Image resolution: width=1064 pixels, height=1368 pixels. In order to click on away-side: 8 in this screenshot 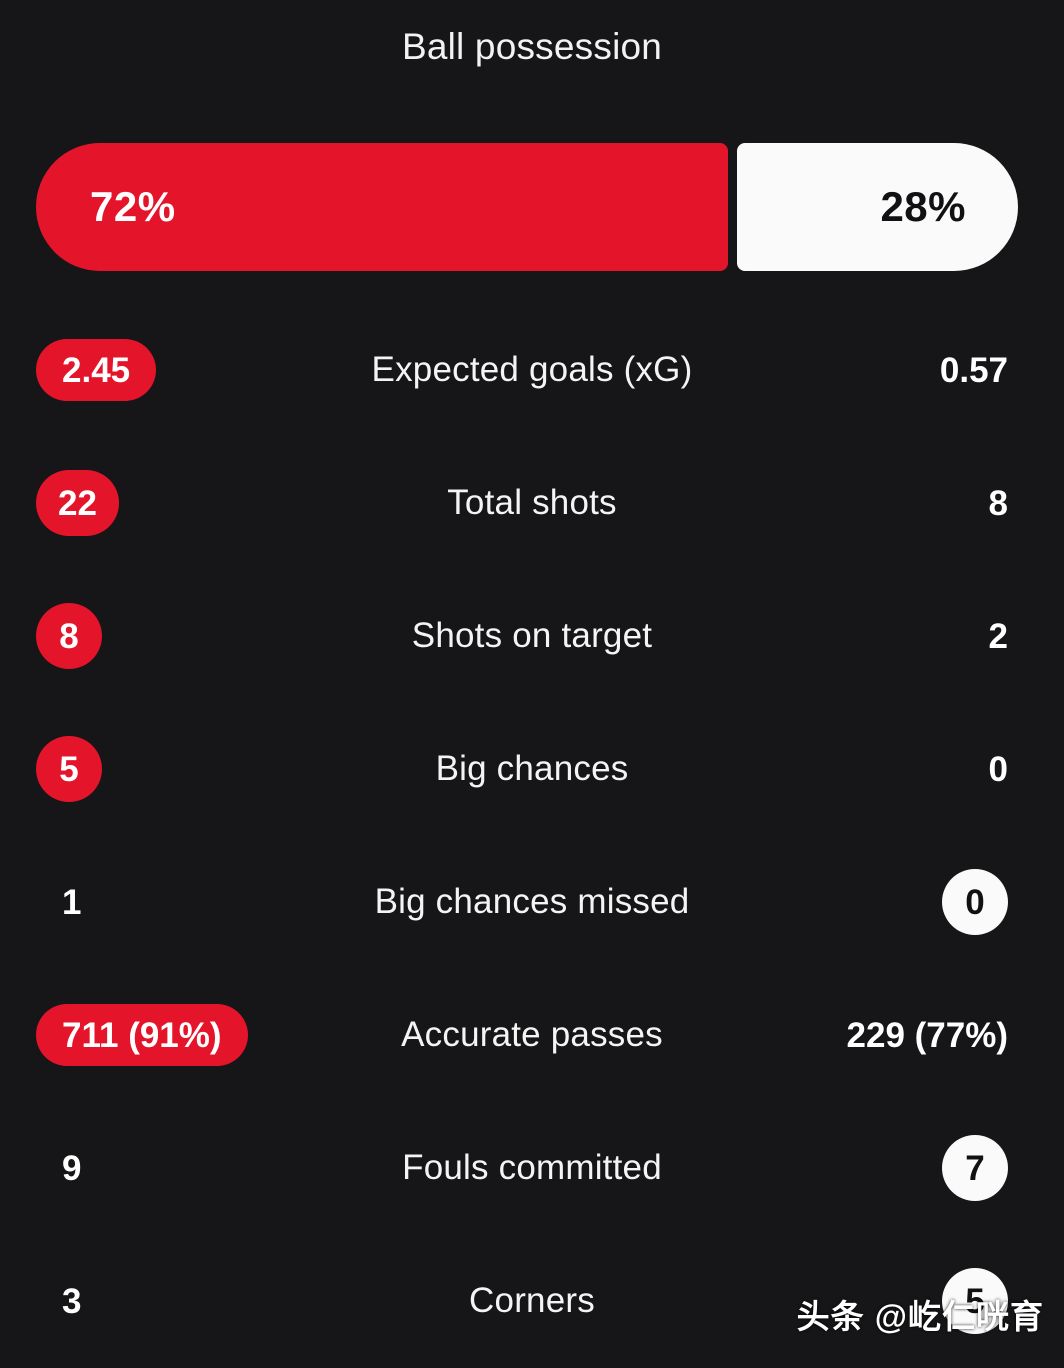, I will do `click(914, 503)`.